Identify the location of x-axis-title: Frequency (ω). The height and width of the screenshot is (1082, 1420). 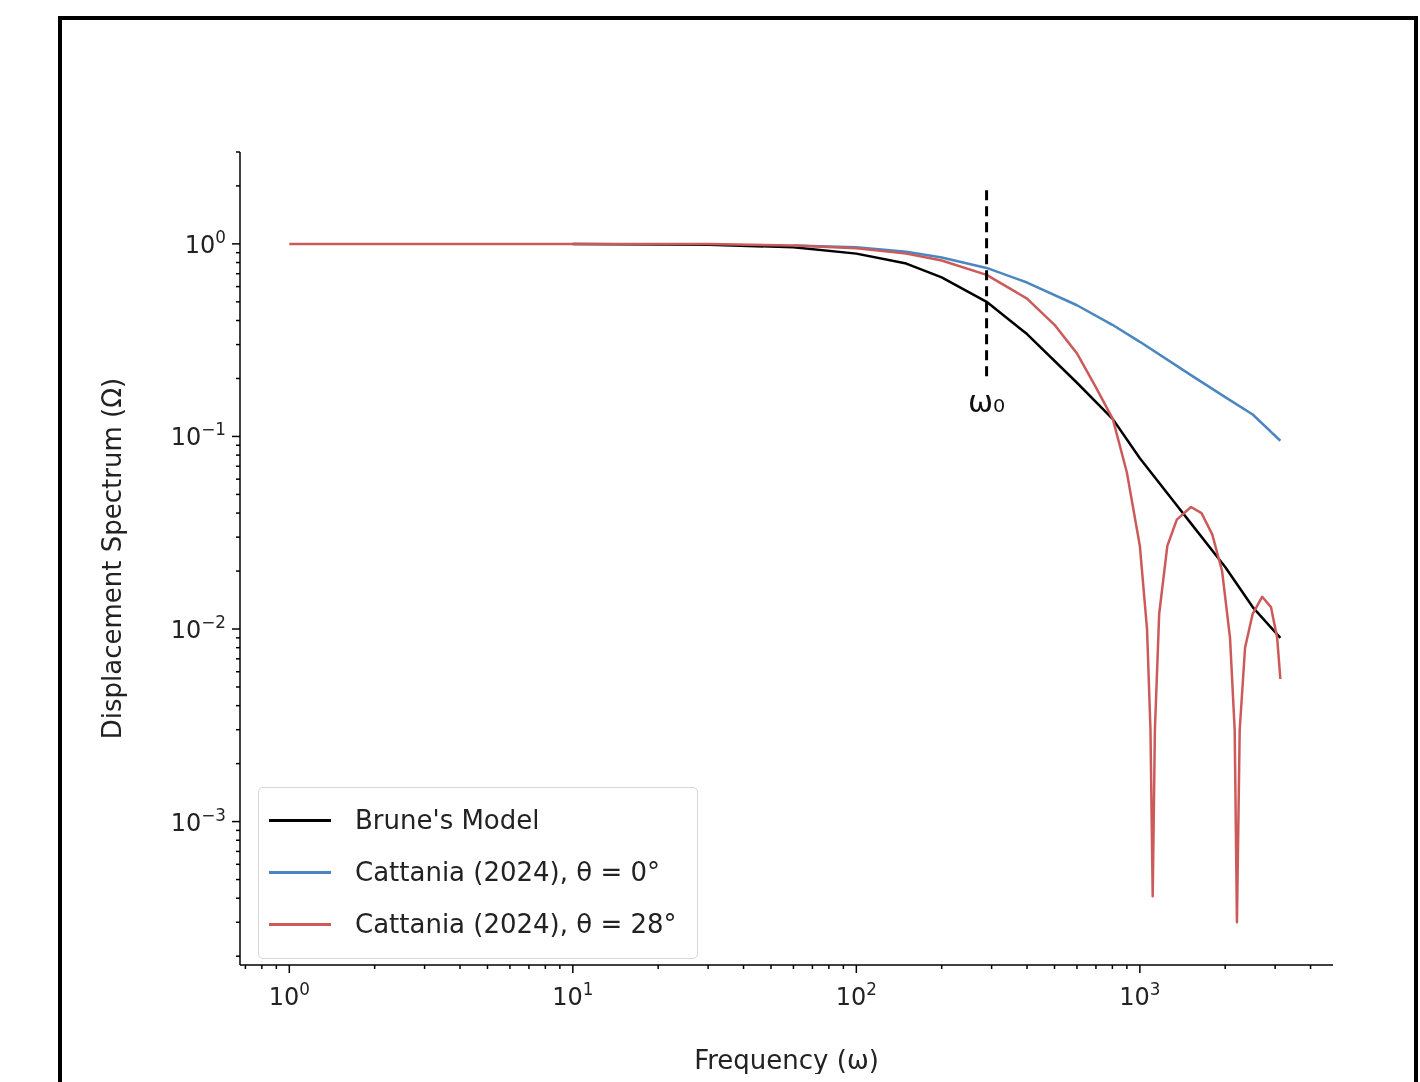
(786, 1060).